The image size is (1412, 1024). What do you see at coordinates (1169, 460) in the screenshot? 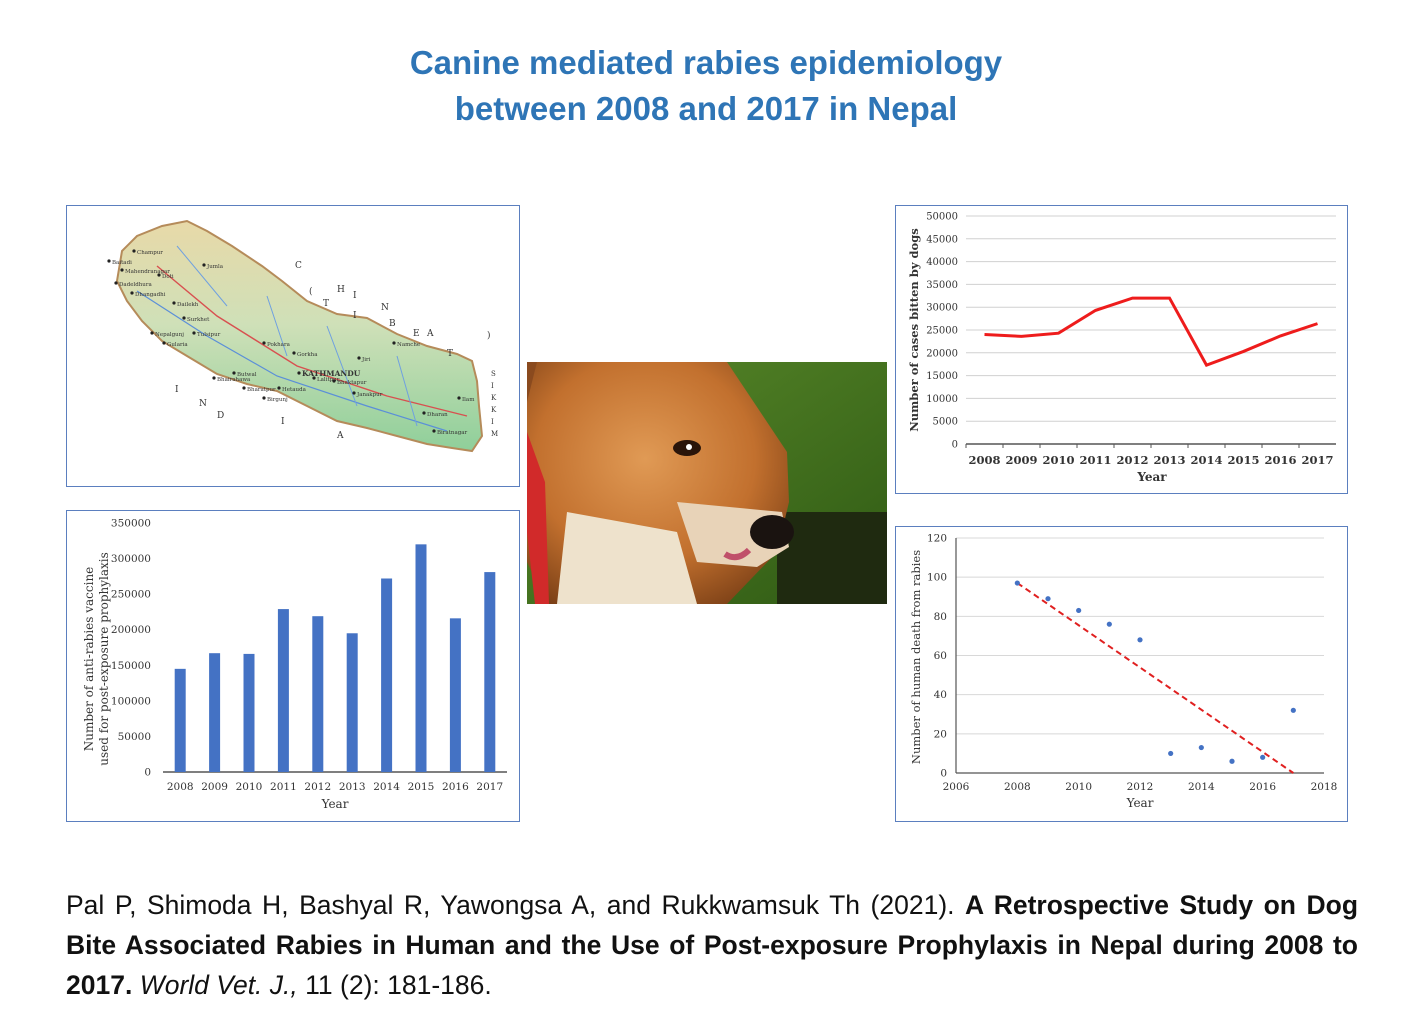
I see `dog-bite-xtick: 2013` at bounding box center [1169, 460].